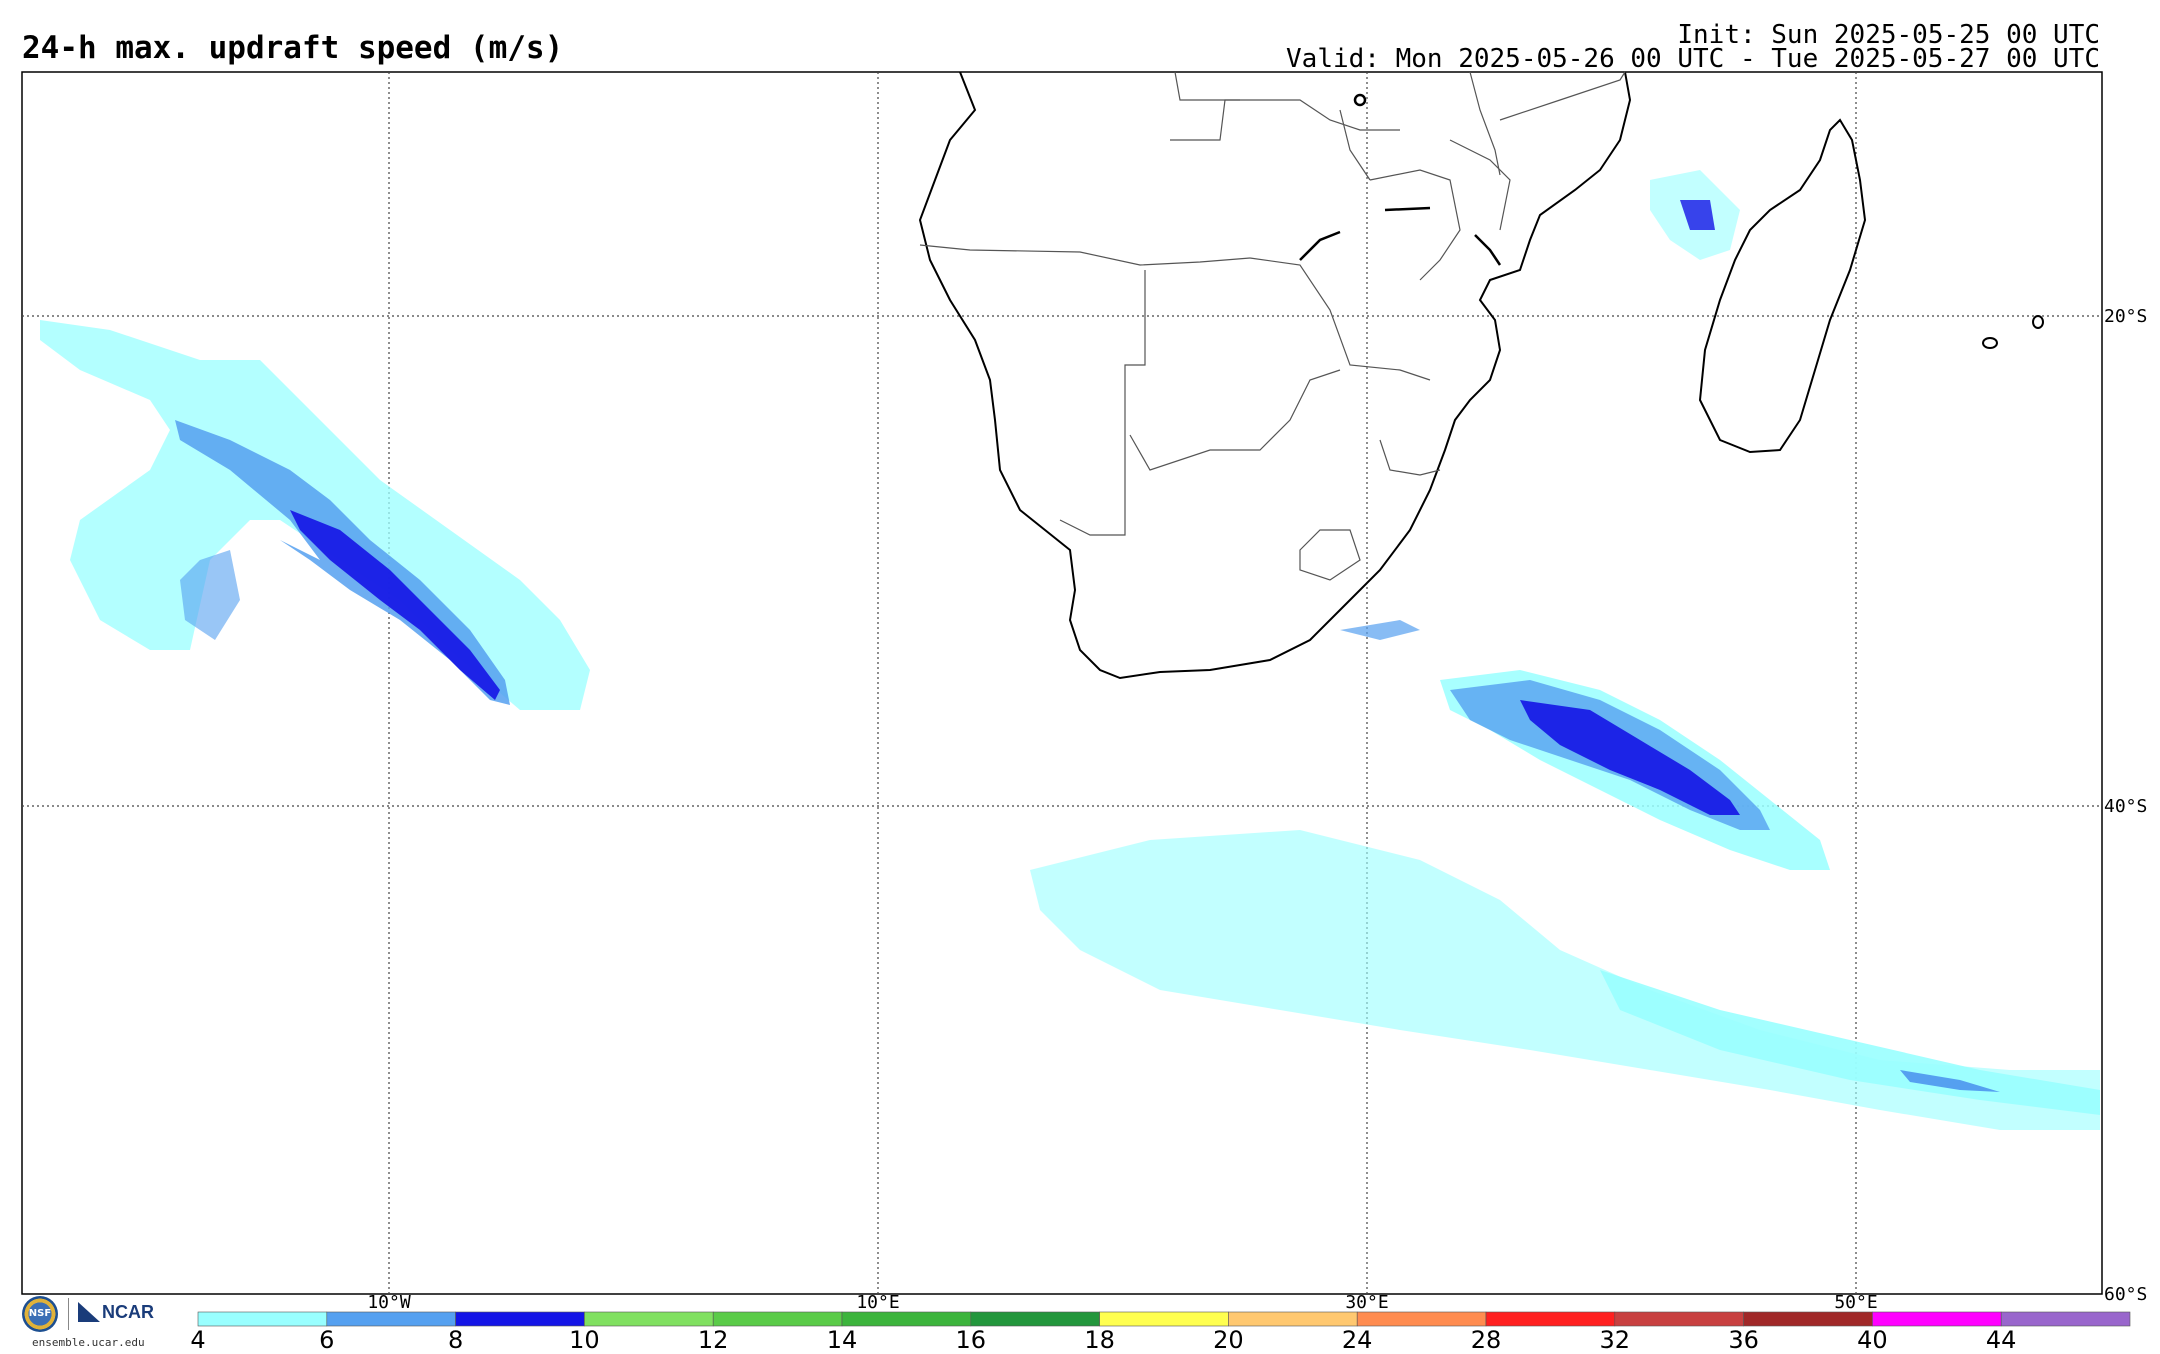 The height and width of the screenshot is (1354, 2160). Describe the element at coordinates (40, 1314) in the screenshot. I see `nsf-logo: NSF` at that location.